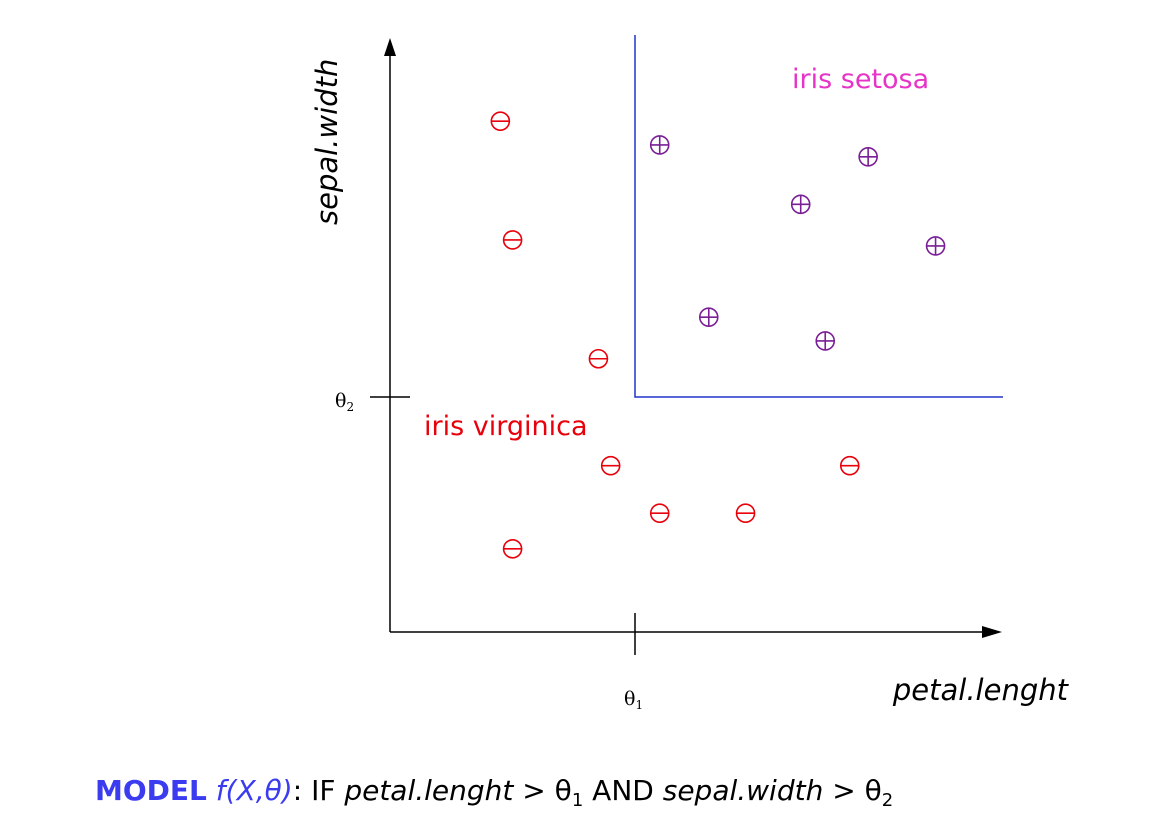 The image size is (1176, 840). What do you see at coordinates (852, 790) in the screenshot?
I see `model-gt-theta2: > θ` at bounding box center [852, 790].